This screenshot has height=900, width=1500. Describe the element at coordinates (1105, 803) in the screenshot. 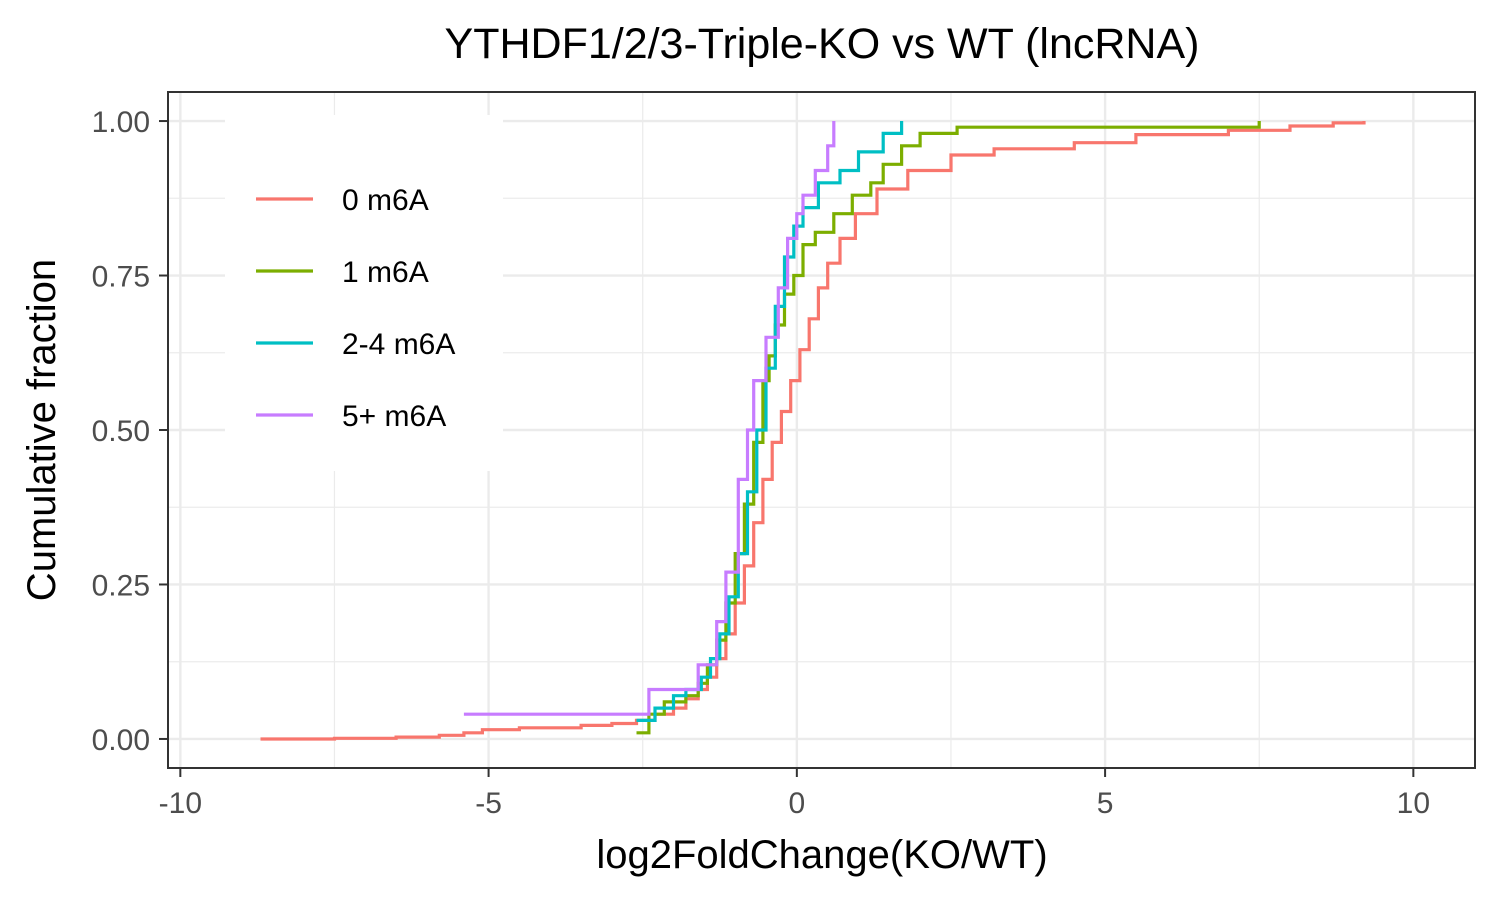

I see `x-tick-label: 5` at that location.